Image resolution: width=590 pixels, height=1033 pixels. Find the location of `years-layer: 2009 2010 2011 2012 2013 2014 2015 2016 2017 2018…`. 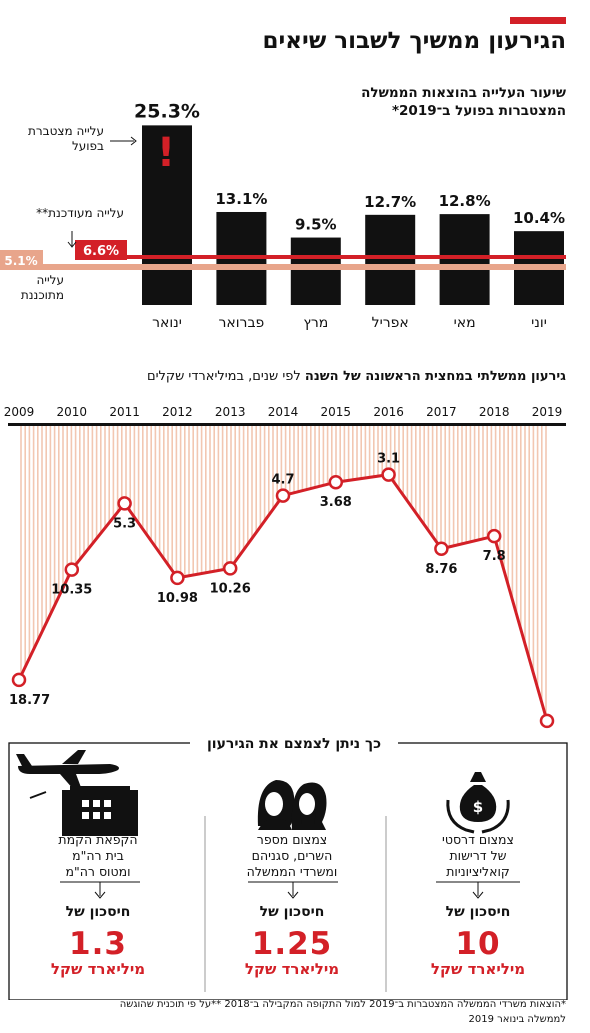

years-layer: 2009 2010 2011 2012 2013 2014 2015 2016 2017 2018… is located at coordinates (283, 412).